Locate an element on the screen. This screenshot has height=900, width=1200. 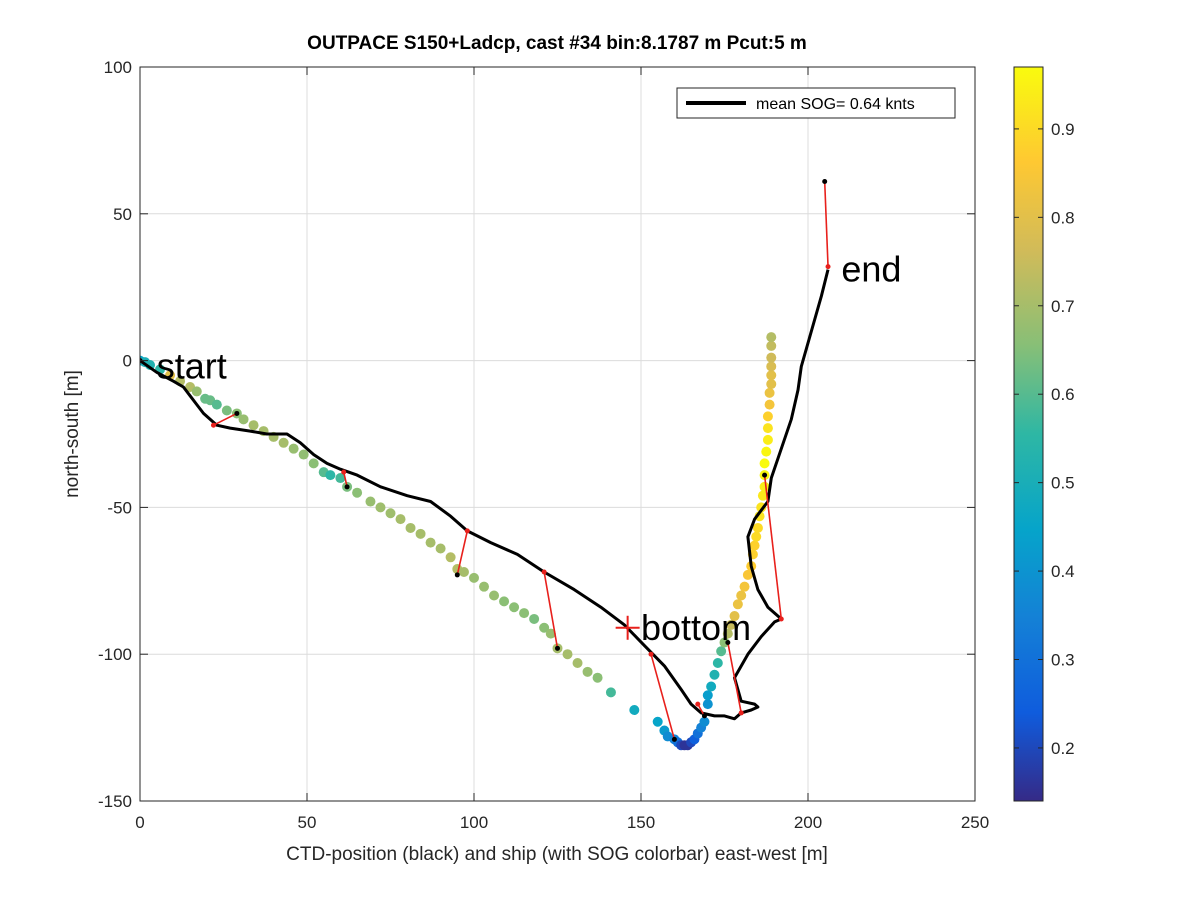
colorbar-tick-label: 0.9 is located at coordinates (1063, 129).